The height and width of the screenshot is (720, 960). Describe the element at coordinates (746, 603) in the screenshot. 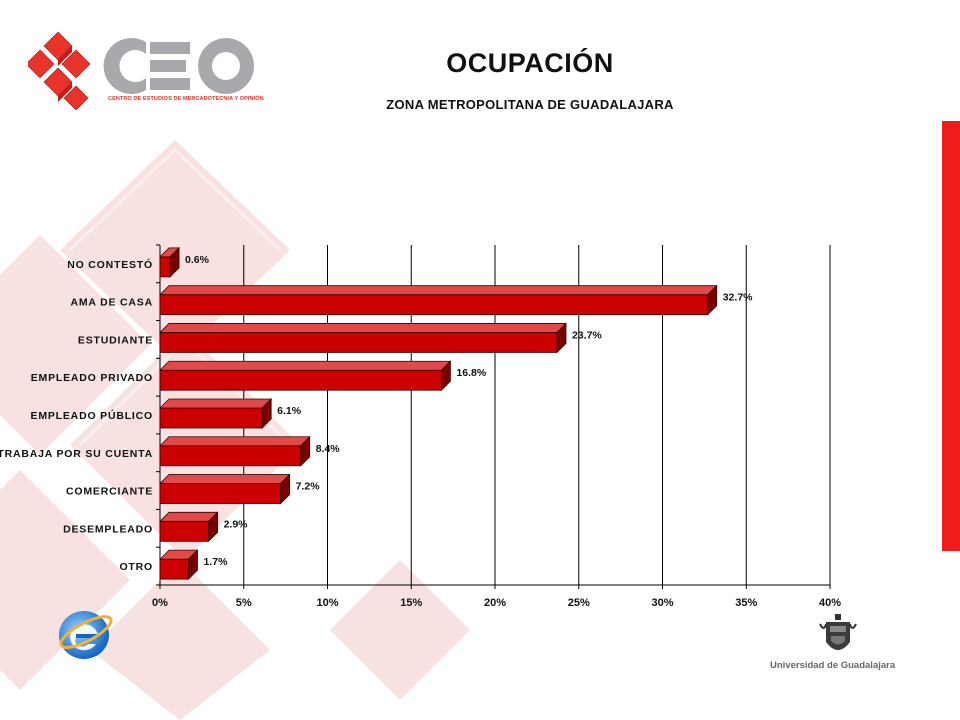

I see `x-tick-label: 35%` at that location.